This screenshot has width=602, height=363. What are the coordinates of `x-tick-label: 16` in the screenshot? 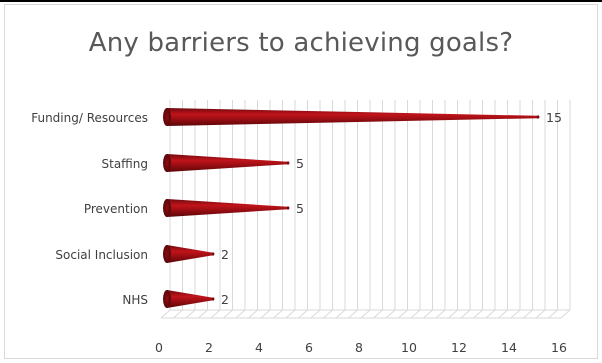 It's located at (559, 347).